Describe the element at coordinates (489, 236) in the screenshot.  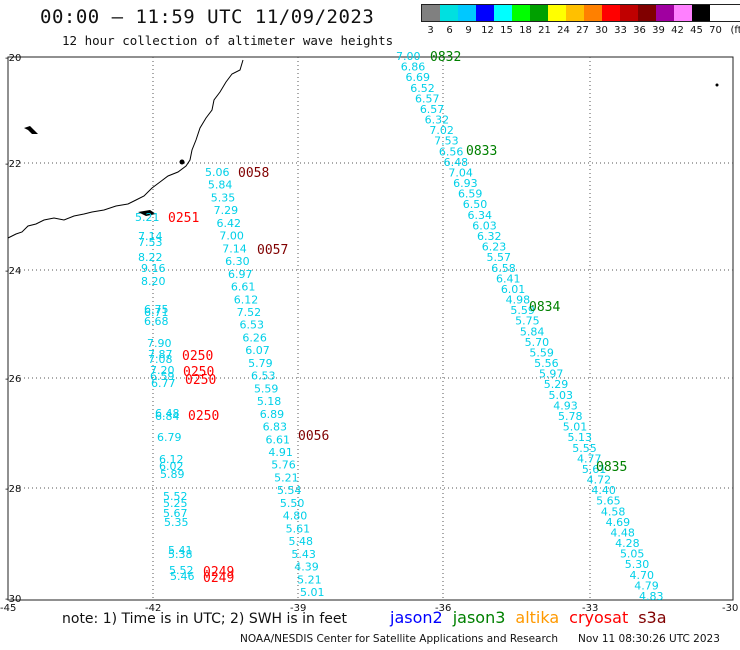
I see `wave-height-value: 6.32` at that location.